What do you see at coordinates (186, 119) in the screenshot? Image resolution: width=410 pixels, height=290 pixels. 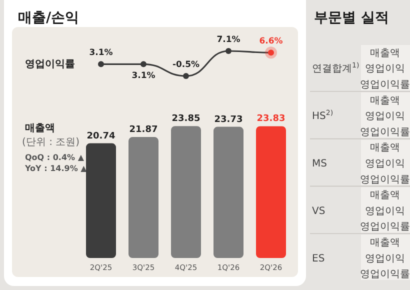 I see `data-label: 23.85` at bounding box center [186, 119].